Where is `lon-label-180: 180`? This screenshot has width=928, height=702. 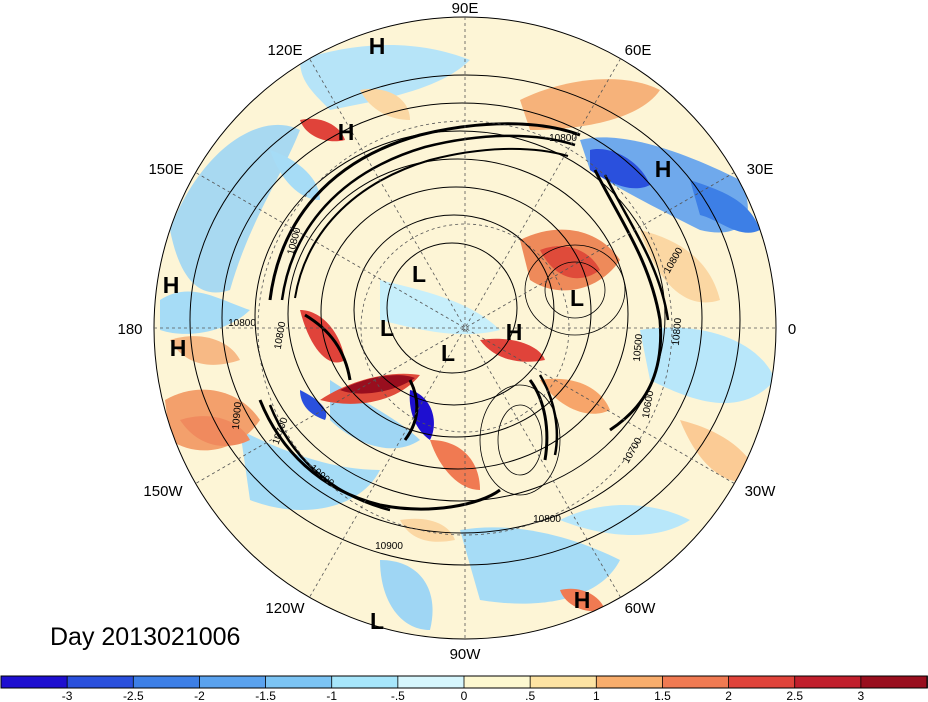
lon-label-180: 180 is located at coordinates (129, 329).